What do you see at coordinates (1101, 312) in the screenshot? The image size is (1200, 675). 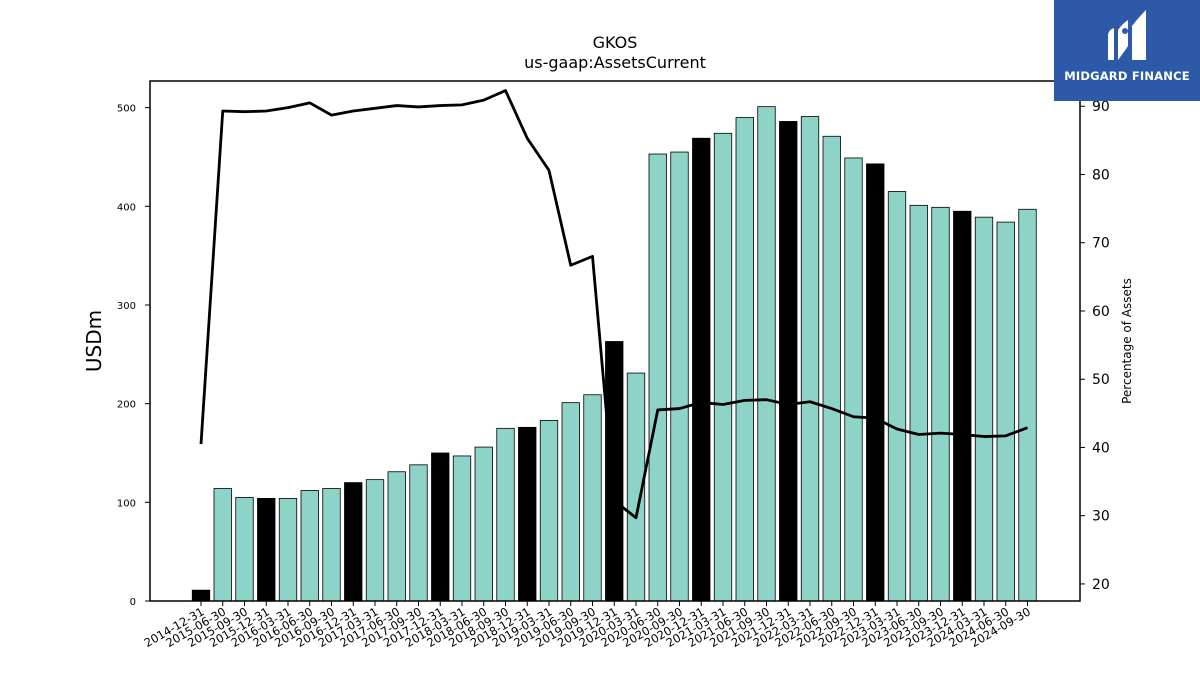 I see `y2-tick-label: 60` at bounding box center [1101, 312].